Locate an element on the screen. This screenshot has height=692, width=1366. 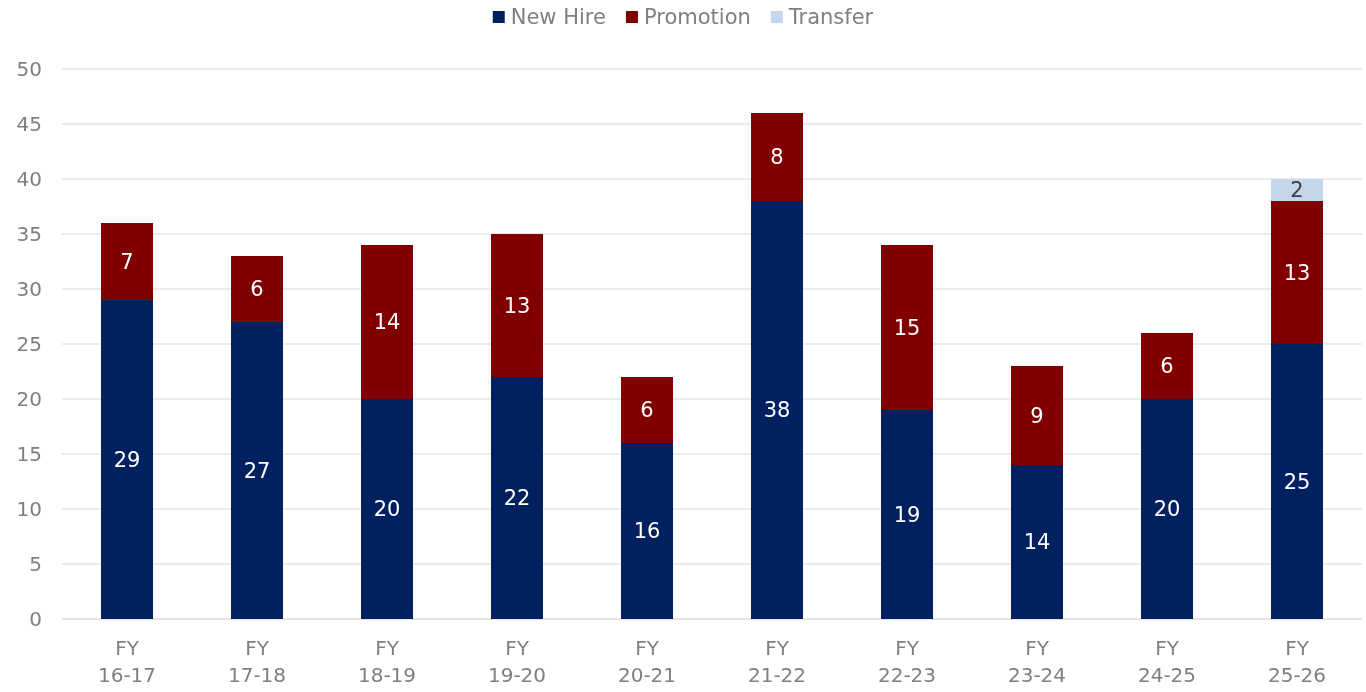
y-tick-label: 10 is located at coordinates (29, 508).